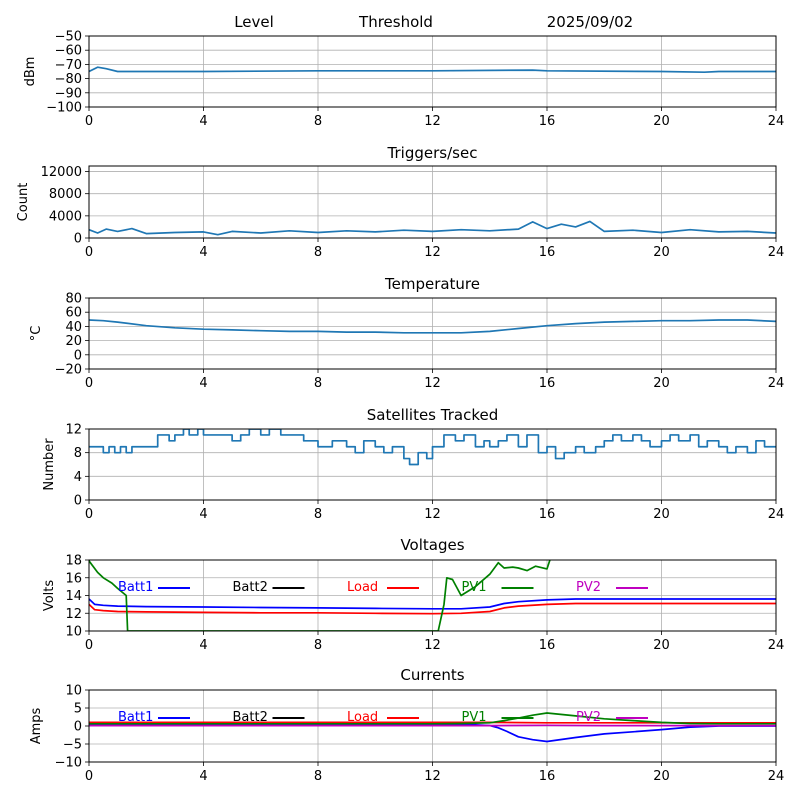 This screenshot has width=800, height=800. I want to click on threshold-label: Threshold, so click(395, 22).